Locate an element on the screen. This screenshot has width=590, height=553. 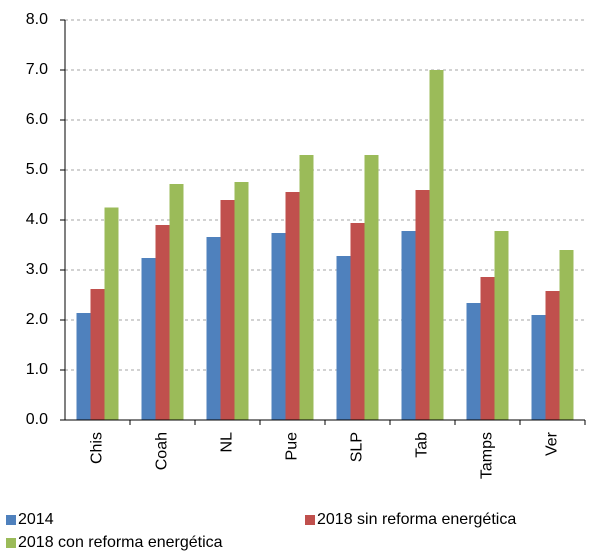
legend-label: 2018 con reforma energética is located at coordinates (120, 542).